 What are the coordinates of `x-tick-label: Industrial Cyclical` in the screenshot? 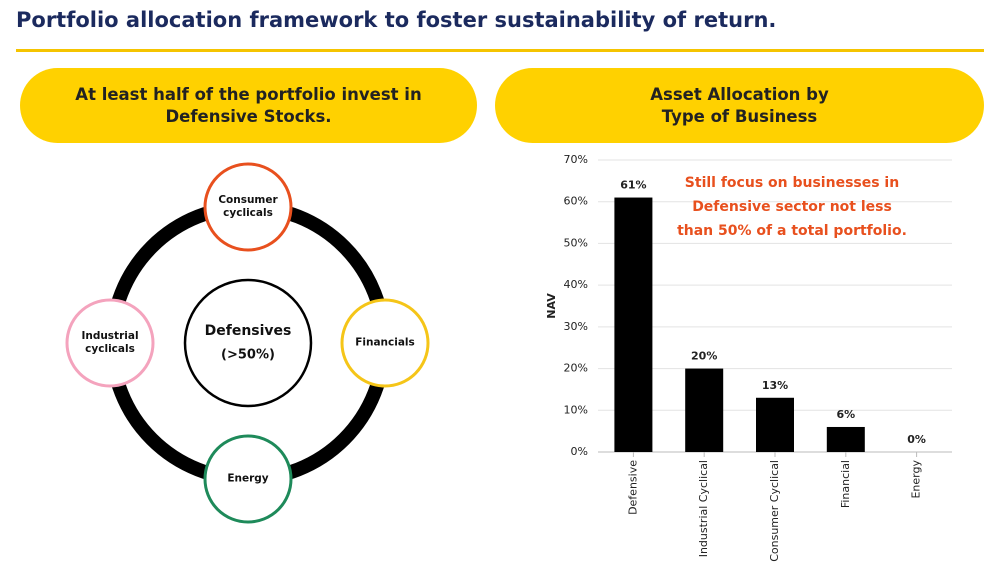 It's located at (703, 508).